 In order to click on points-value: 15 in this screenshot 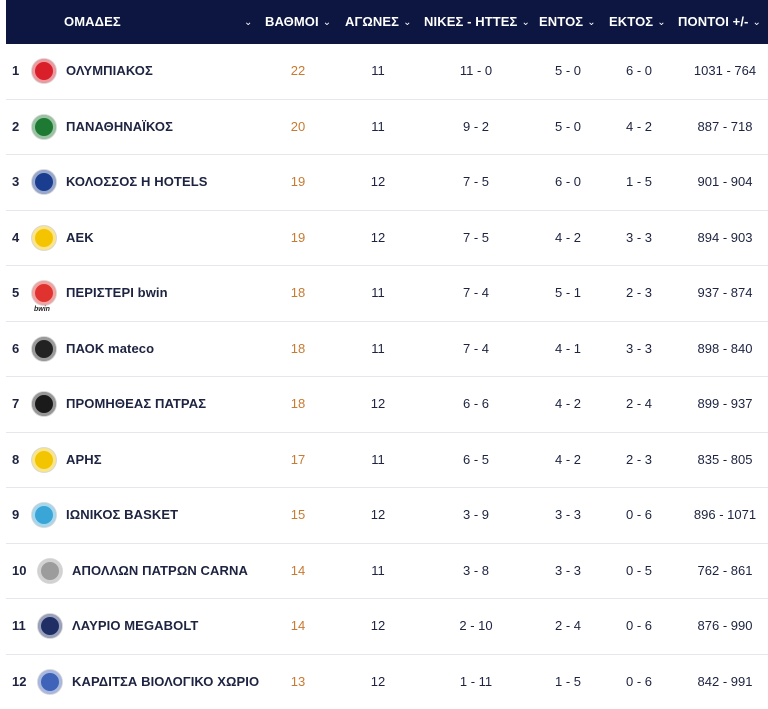, I will do `click(298, 515)`.